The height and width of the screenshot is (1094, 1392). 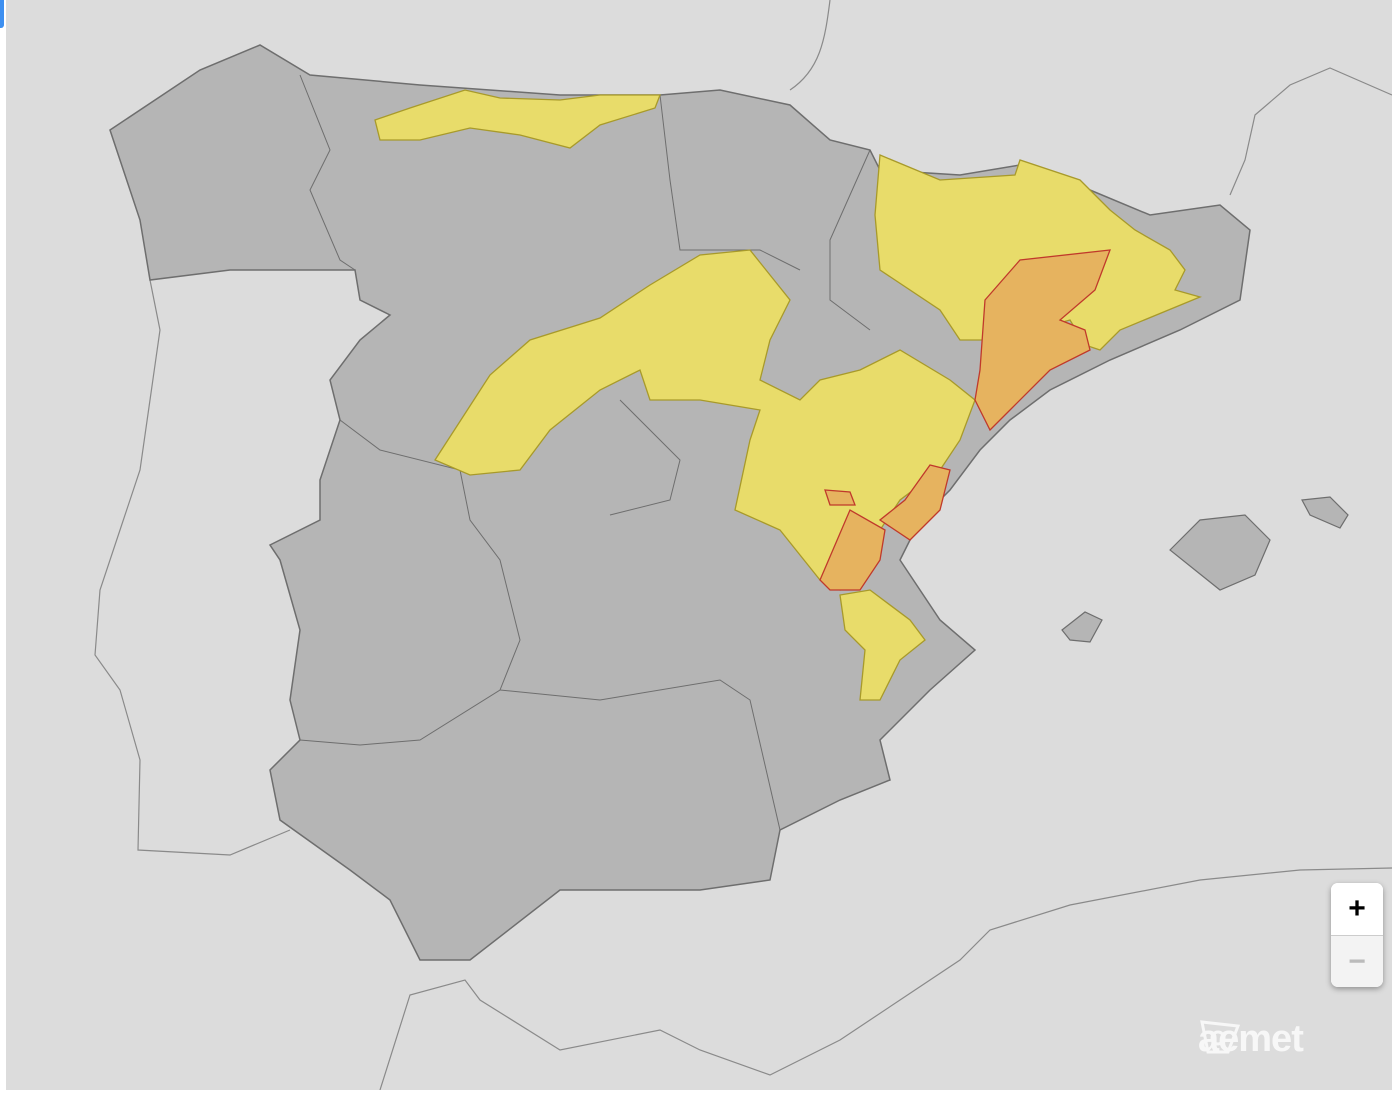 What do you see at coordinates (810, 45) in the screenshot?
I see `france-coast` at bounding box center [810, 45].